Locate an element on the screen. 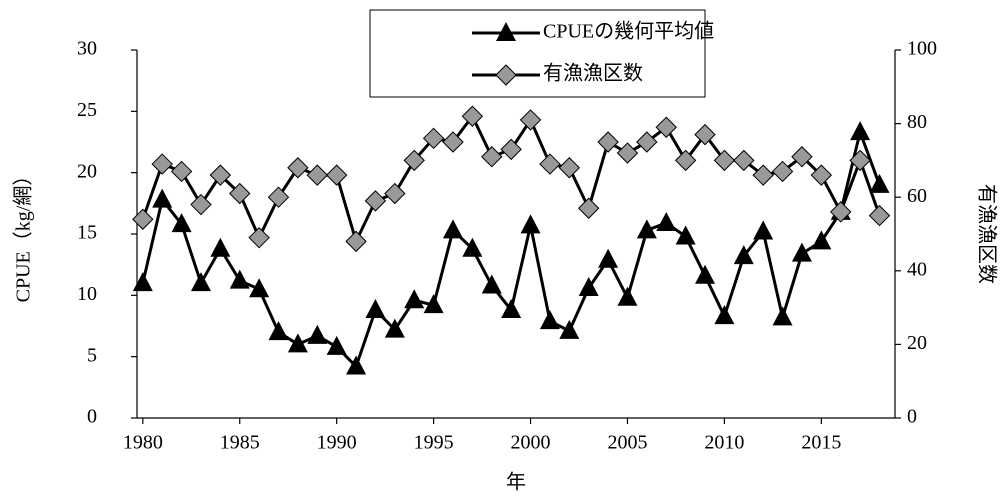 The width and height of the screenshot is (1003, 499). legend-label: 有漁漁区数 is located at coordinates (593, 73).